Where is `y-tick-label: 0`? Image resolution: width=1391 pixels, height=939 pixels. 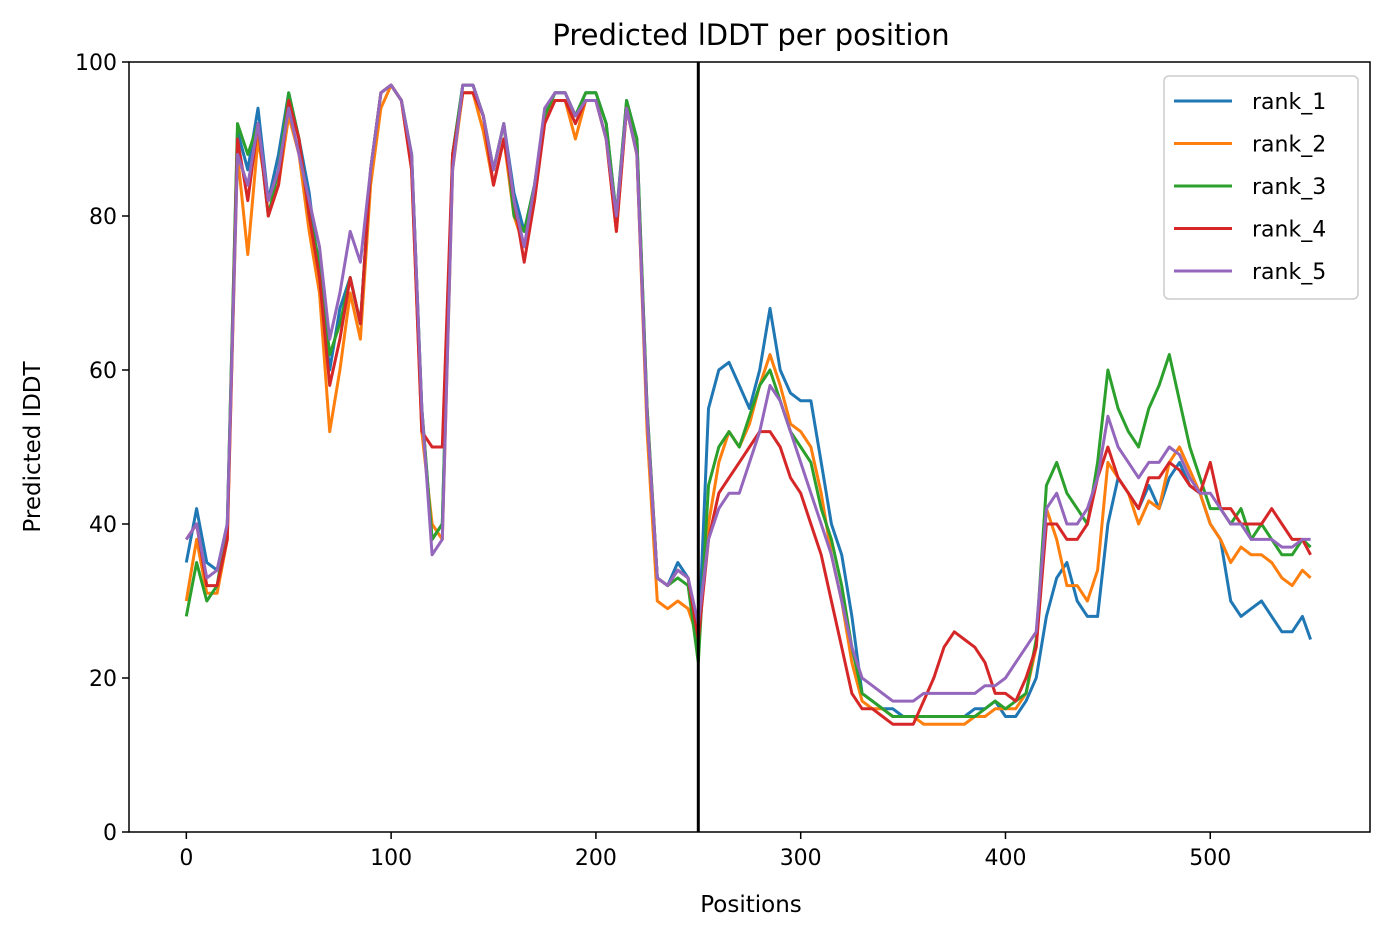
y-tick-label: 0 is located at coordinates (110, 833).